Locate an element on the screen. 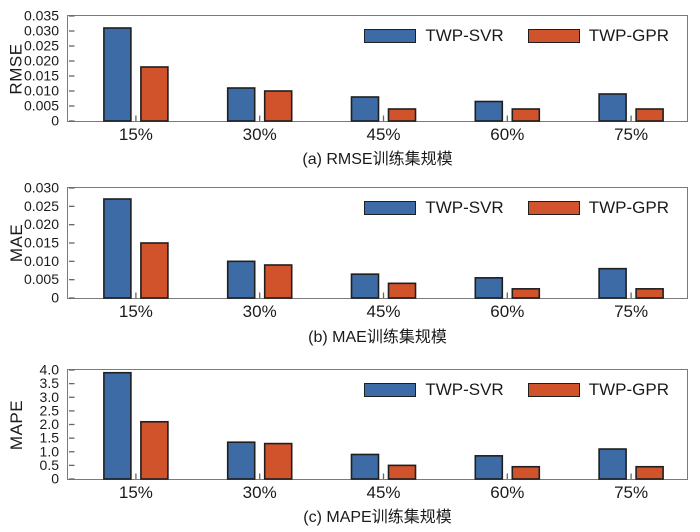 The height and width of the screenshot is (532, 700). y-axis-label-container: MAE is located at coordinates (17, 243).